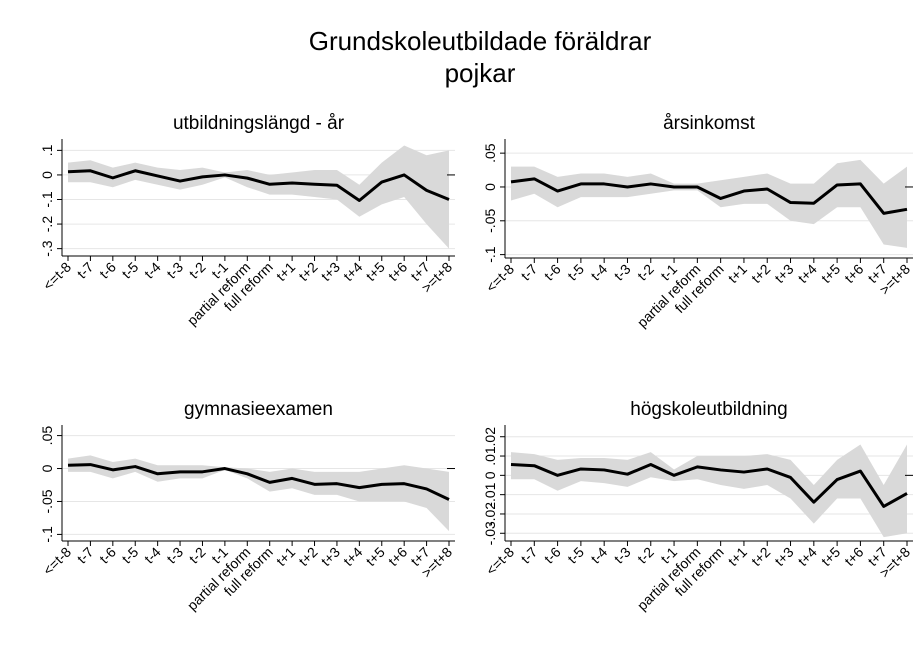 The width and height of the screenshot is (918, 672). I want to click on panel-title: gymnasieexamen, so click(258, 409).